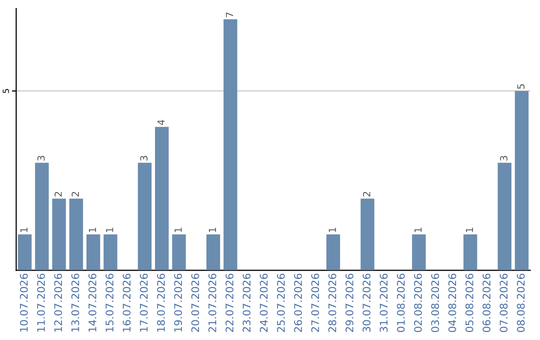  I want to click on x-tick-label: 06.08.2026, so click(486, 303).